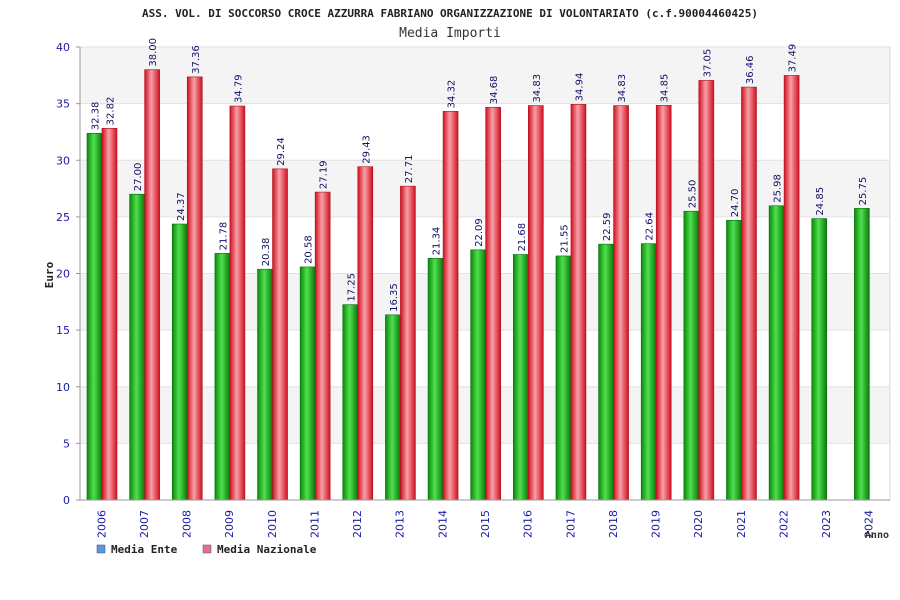  What do you see at coordinates (648, 372) in the screenshot?
I see `bar-media-ente-2019` at bounding box center [648, 372].